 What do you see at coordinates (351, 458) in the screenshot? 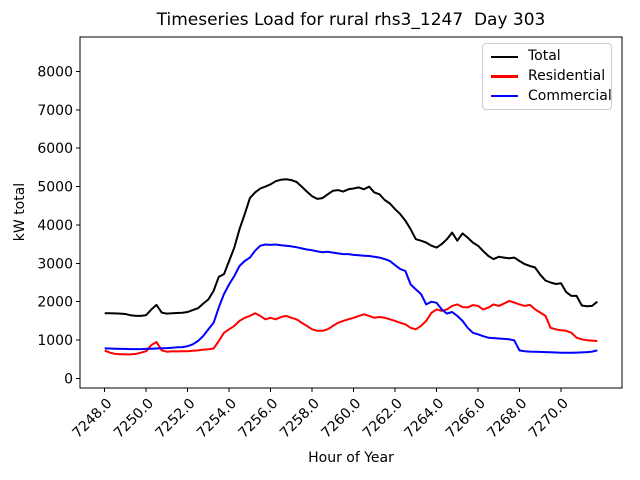
I see `x-axis-label: Hour of Year` at bounding box center [351, 458].